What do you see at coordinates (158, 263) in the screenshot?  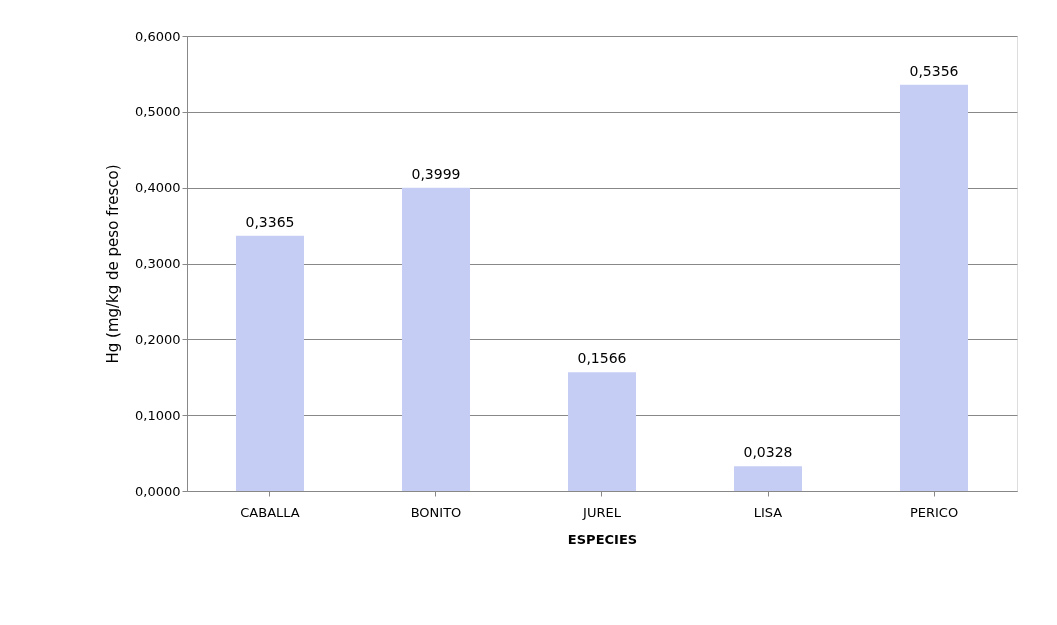 I see `y-tick-label: 0,3000` at bounding box center [158, 263].